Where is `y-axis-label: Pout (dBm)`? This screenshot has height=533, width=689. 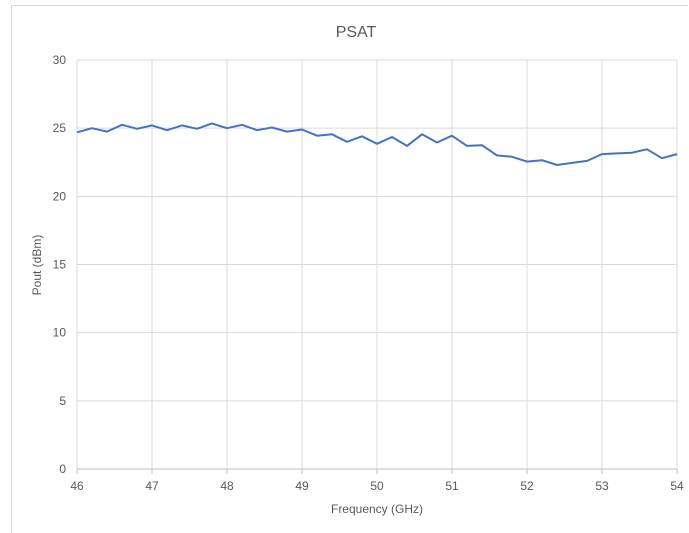 y-axis-label: Pout (dBm) is located at coordinates (37, 265).